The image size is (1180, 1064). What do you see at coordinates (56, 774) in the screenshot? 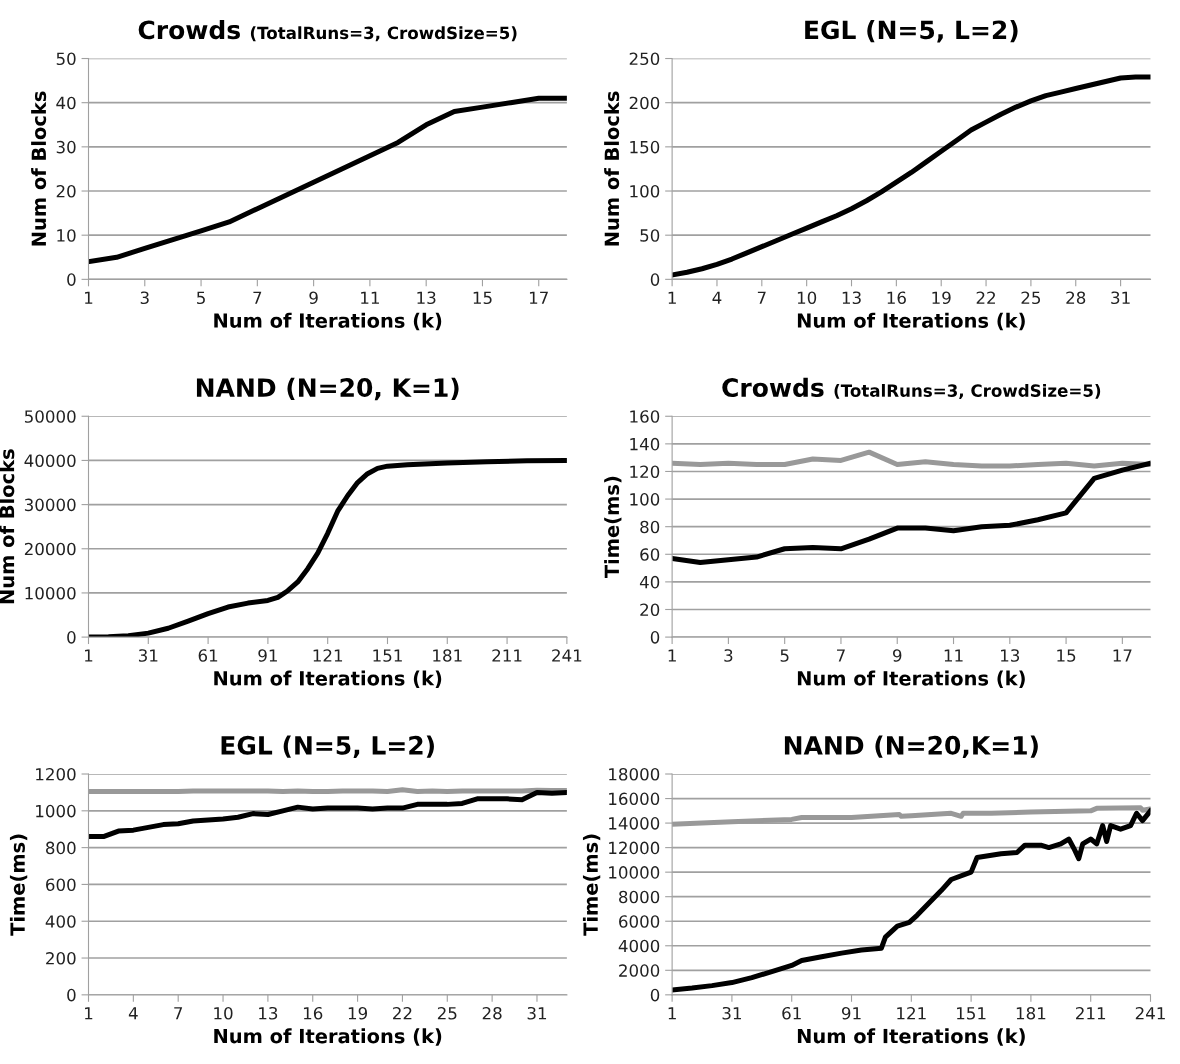
I see `y-tick-label: 1200` at bounding box center [56, 774].